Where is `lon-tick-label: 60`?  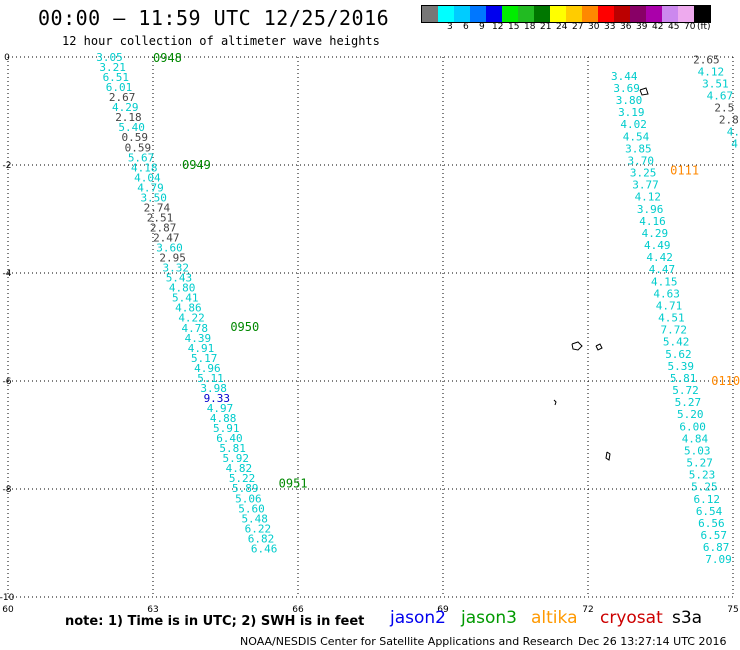
lon-tick-label: 60 is located at coordinates (8, 610).